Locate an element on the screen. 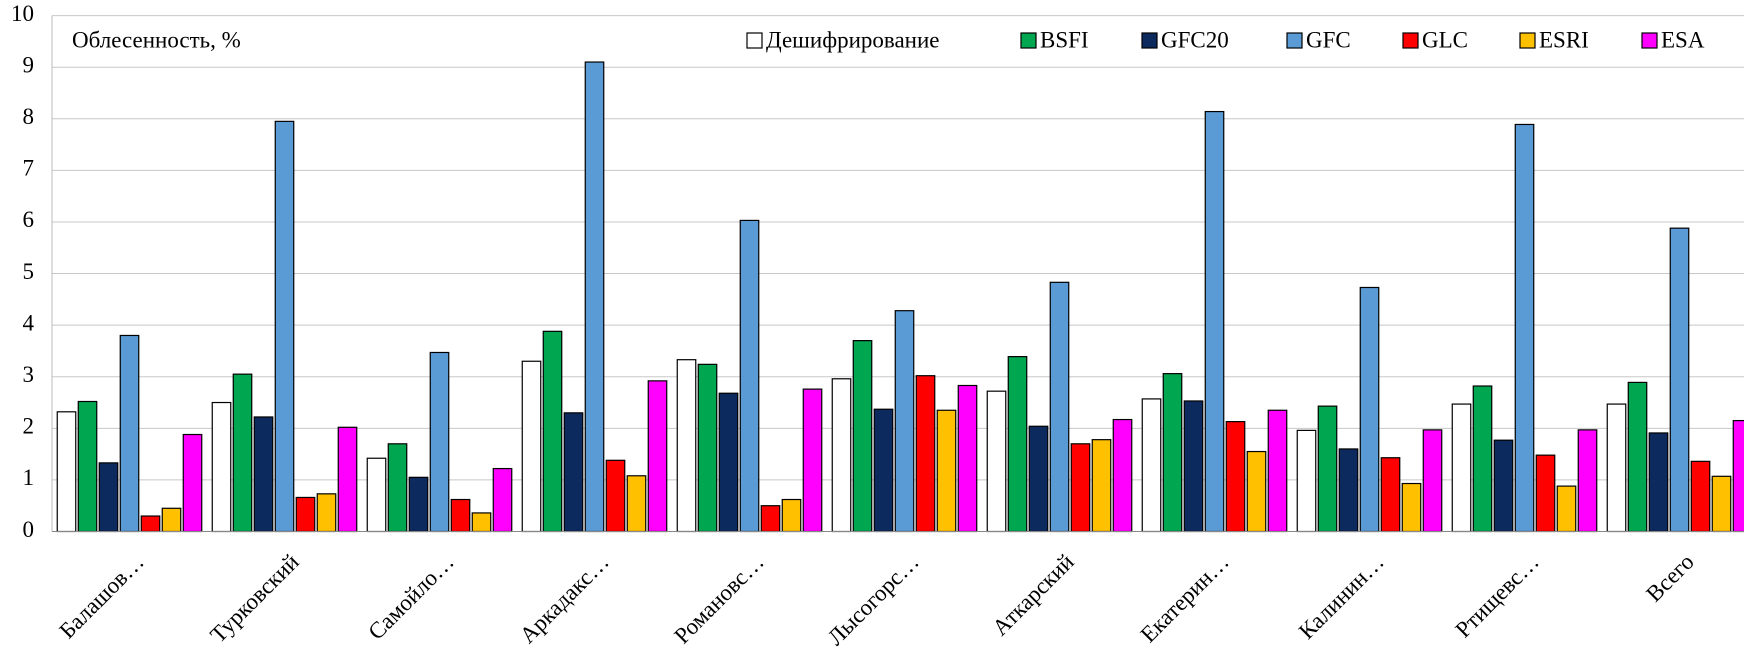 This screenshot has height=662, width=1744. y-tick-label: 8 is located at coordinates (29, 116).